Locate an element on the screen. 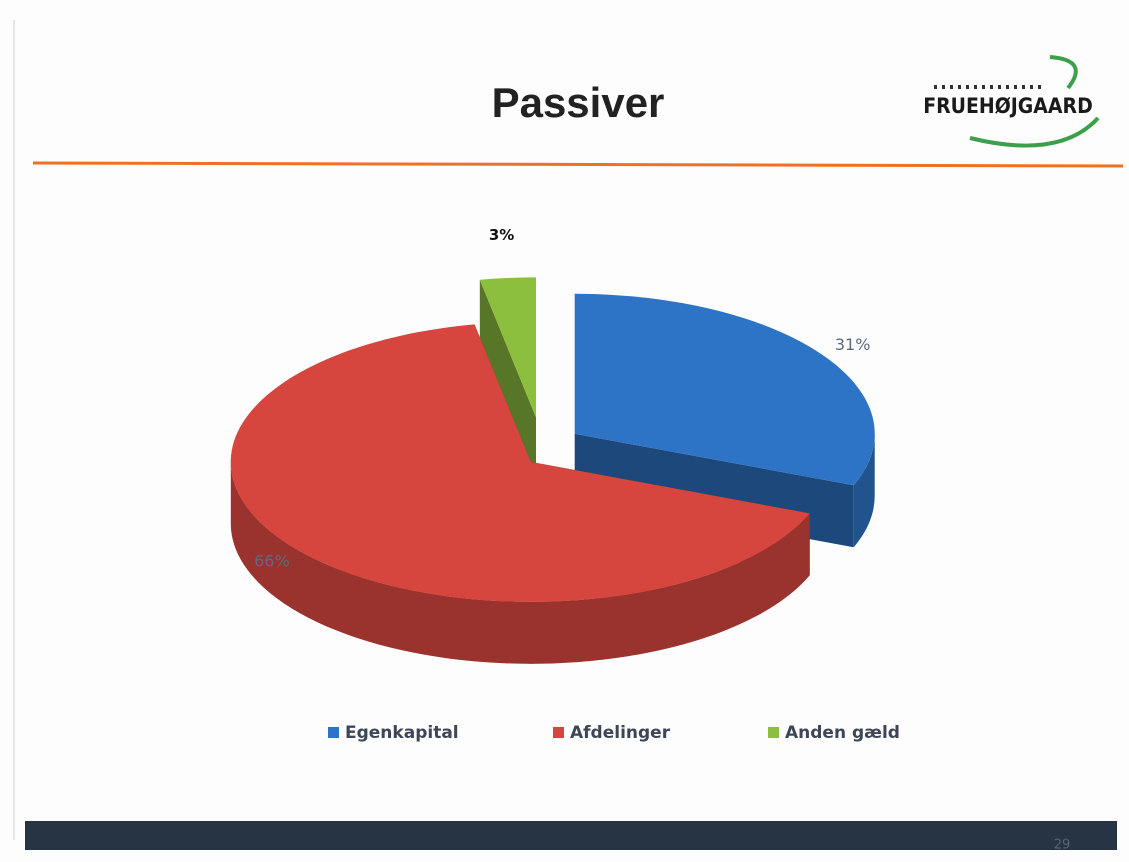 Image resolution: width=1129 pixels, height=862 pixels. legend-label: Egenkapital is located at coordinates (402, 733).